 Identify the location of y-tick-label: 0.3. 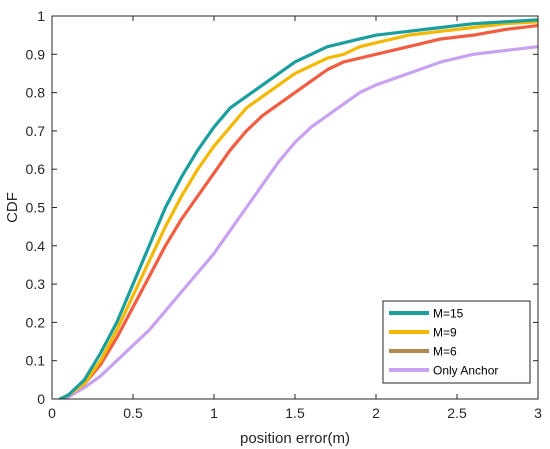
(36, 284).